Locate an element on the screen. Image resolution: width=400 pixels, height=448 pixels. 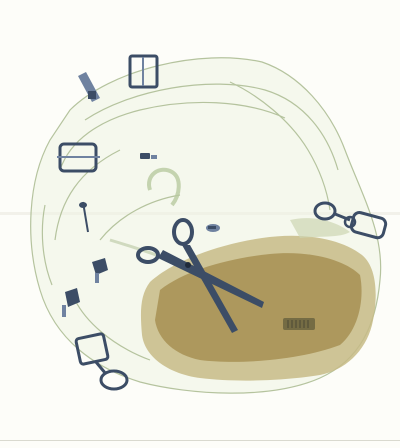
zipper-pulls-left is located at coordinates (85, 287).